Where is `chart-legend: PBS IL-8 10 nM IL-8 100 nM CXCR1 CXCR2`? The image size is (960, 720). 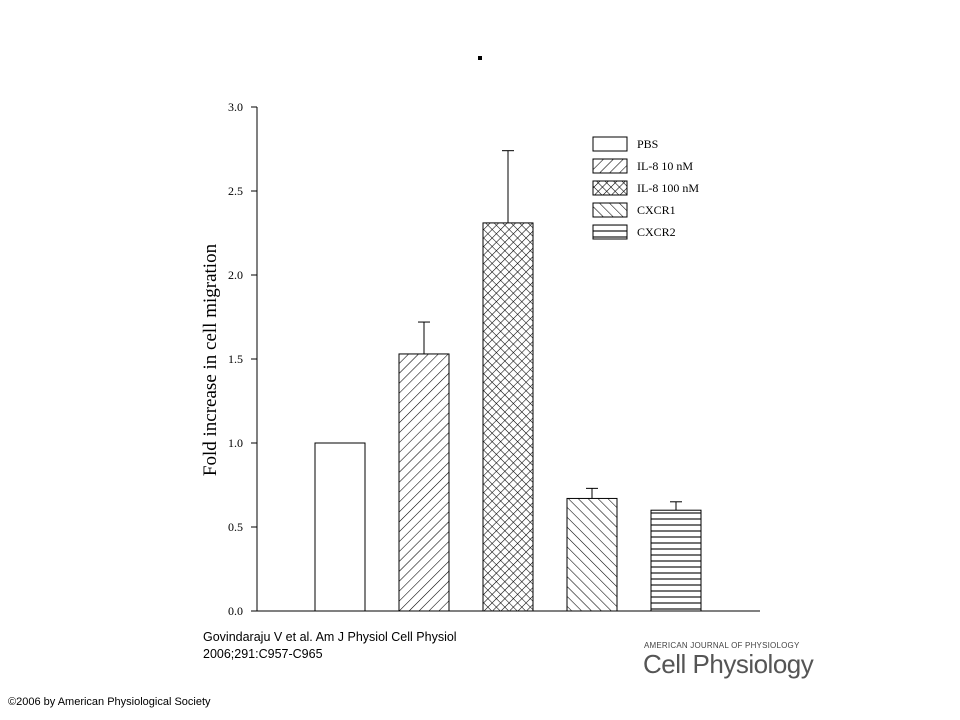
chart-legend: PBS IL-8 10 nM IL-8 100 nM CXCR1 CXCR2 is located at coordinates (645, 188).